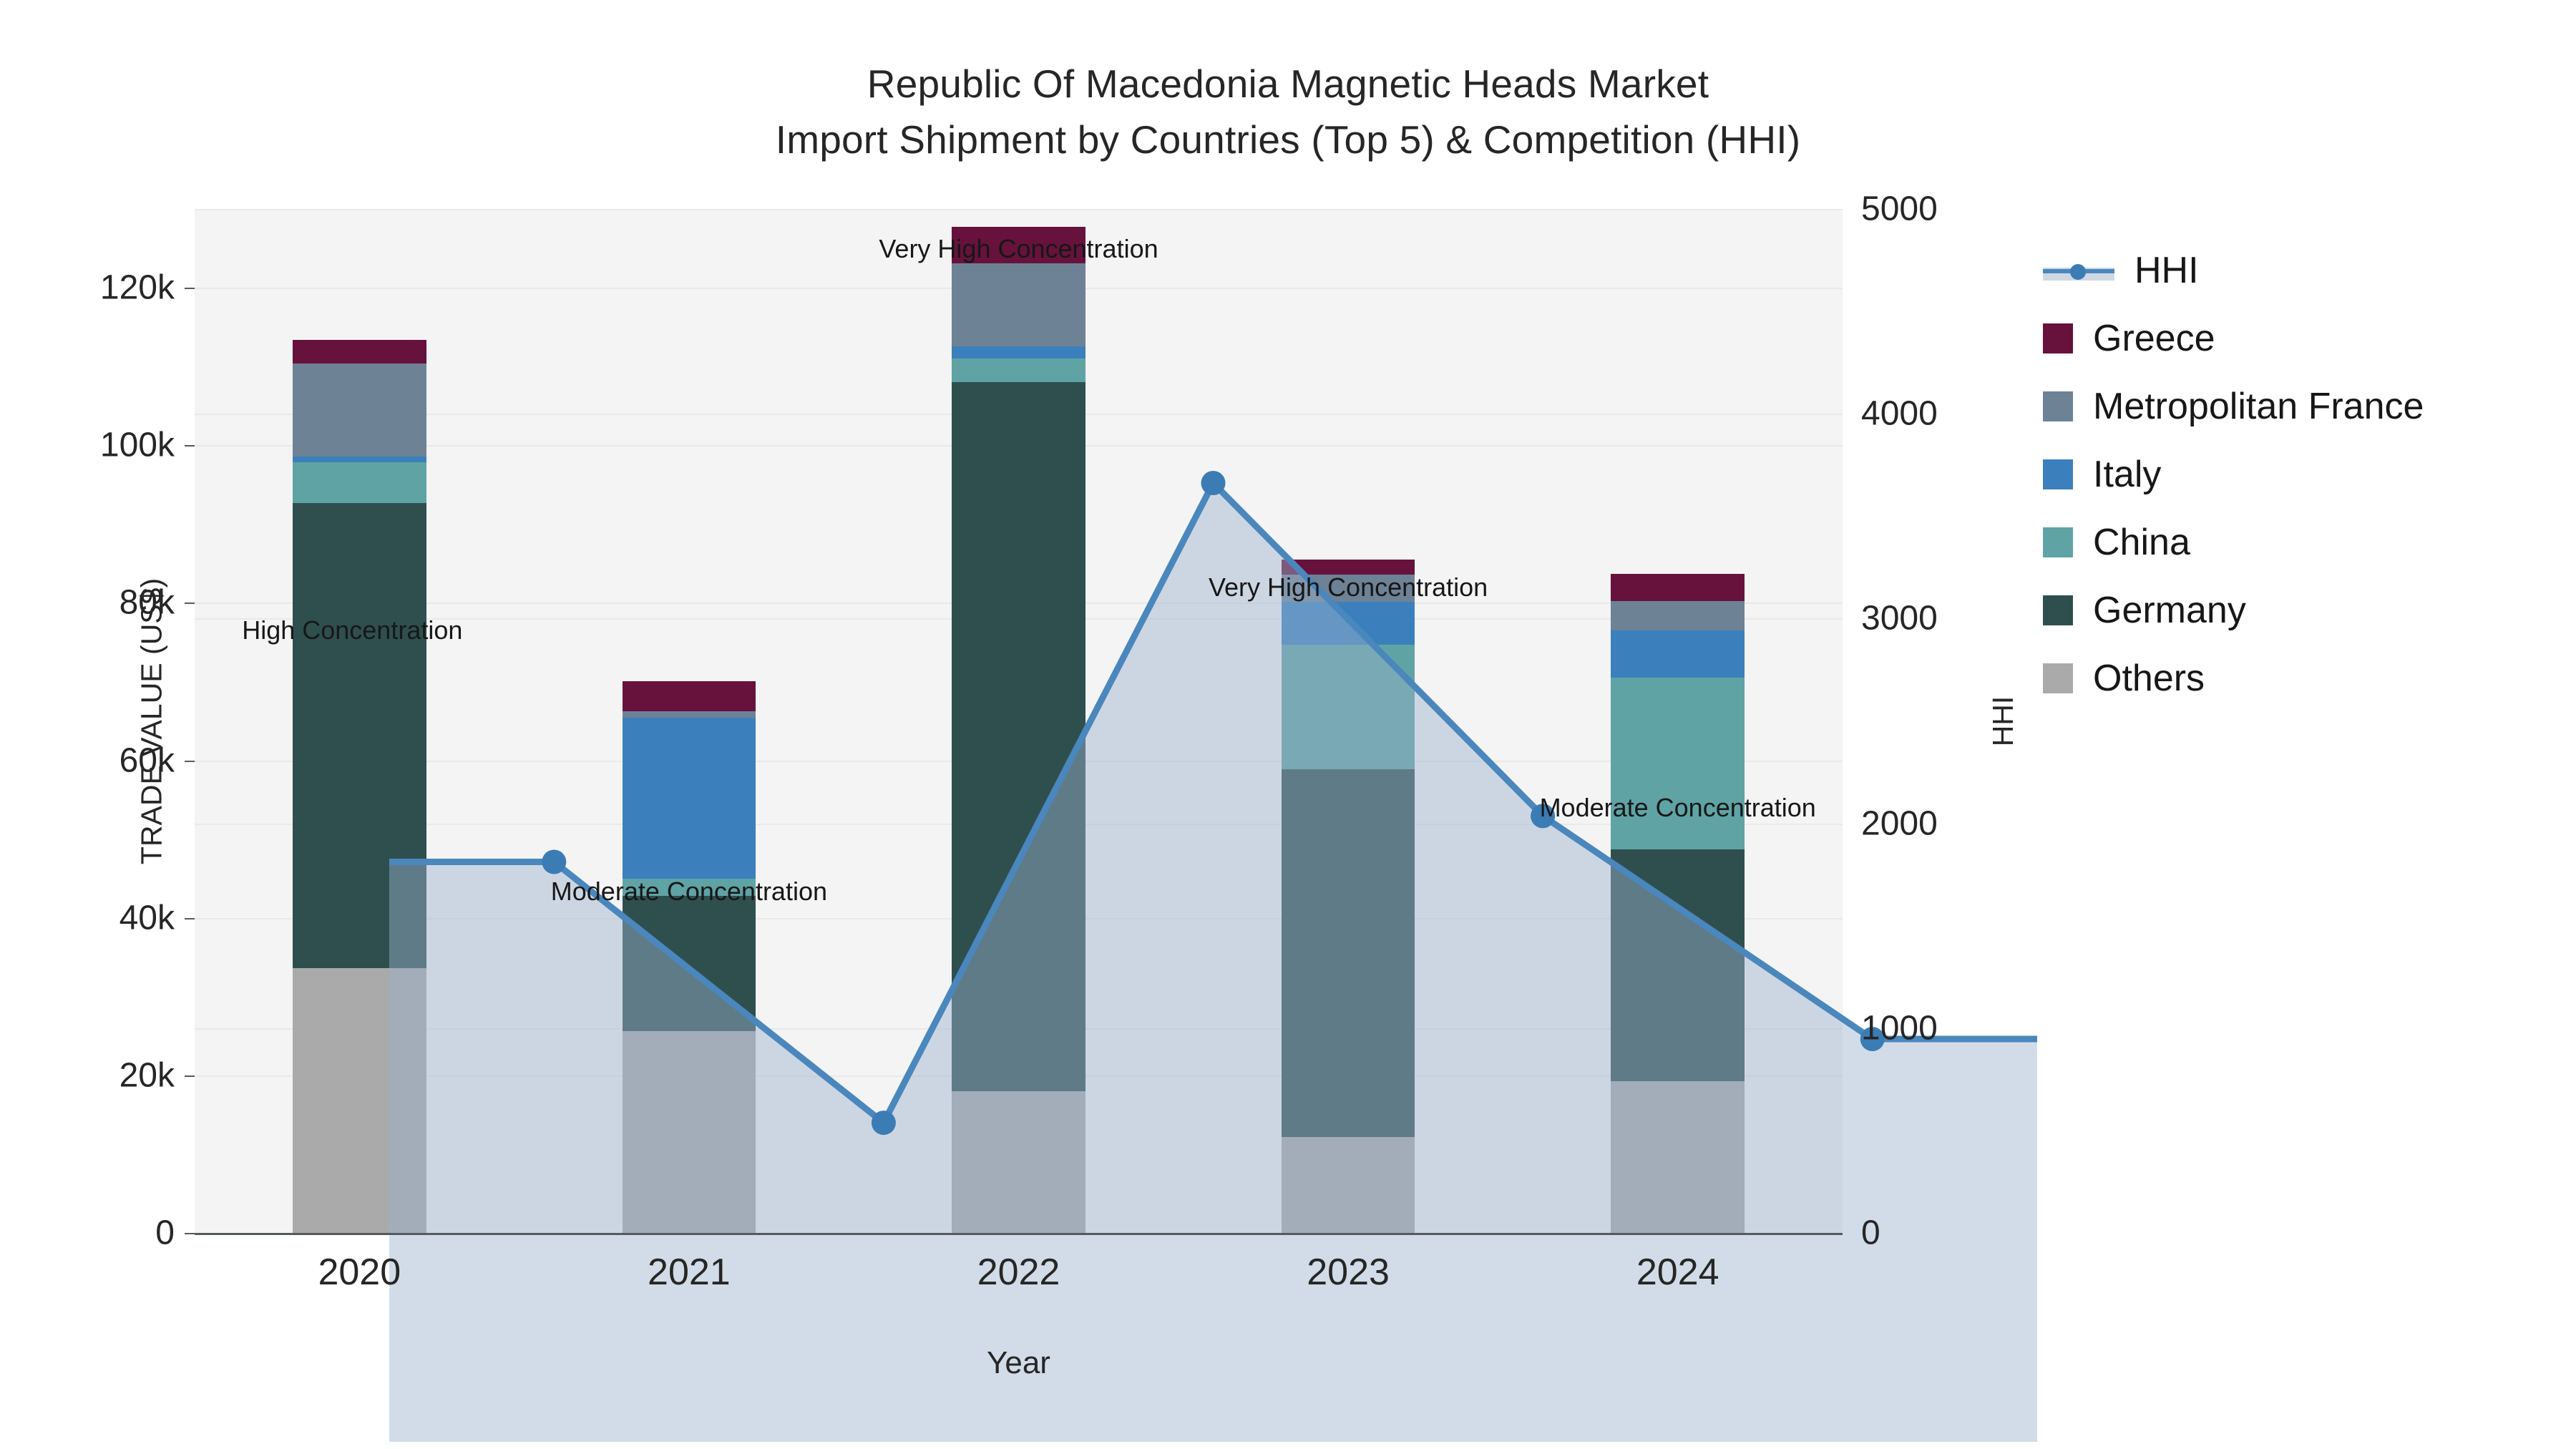 Image resolution: width=2576 pixels, height=1449 pixels. What do you see at coordinates (1899, 618) in the screenshot?
I see `y-axis-right-tick: 3000` at bounding box center [1899, 618].